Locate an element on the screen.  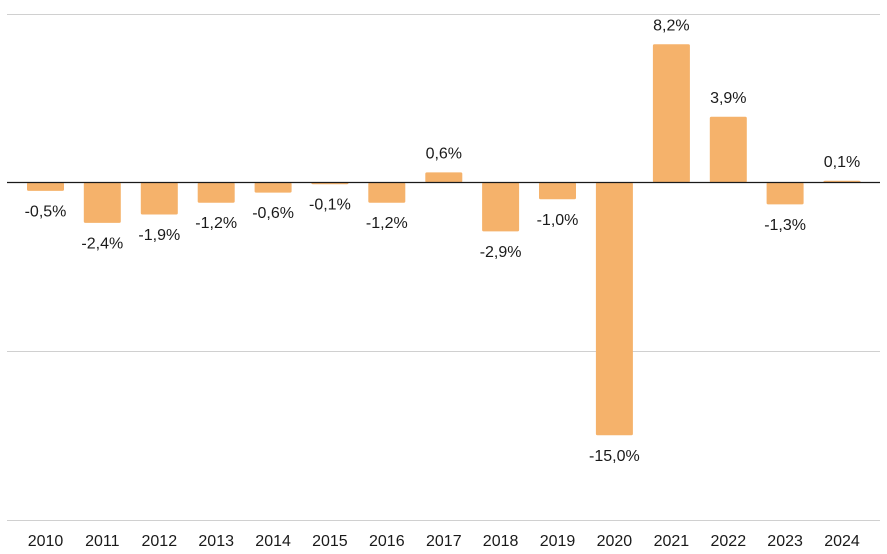
x-tick-2019: 2019 is located at coordinates (558, 541).